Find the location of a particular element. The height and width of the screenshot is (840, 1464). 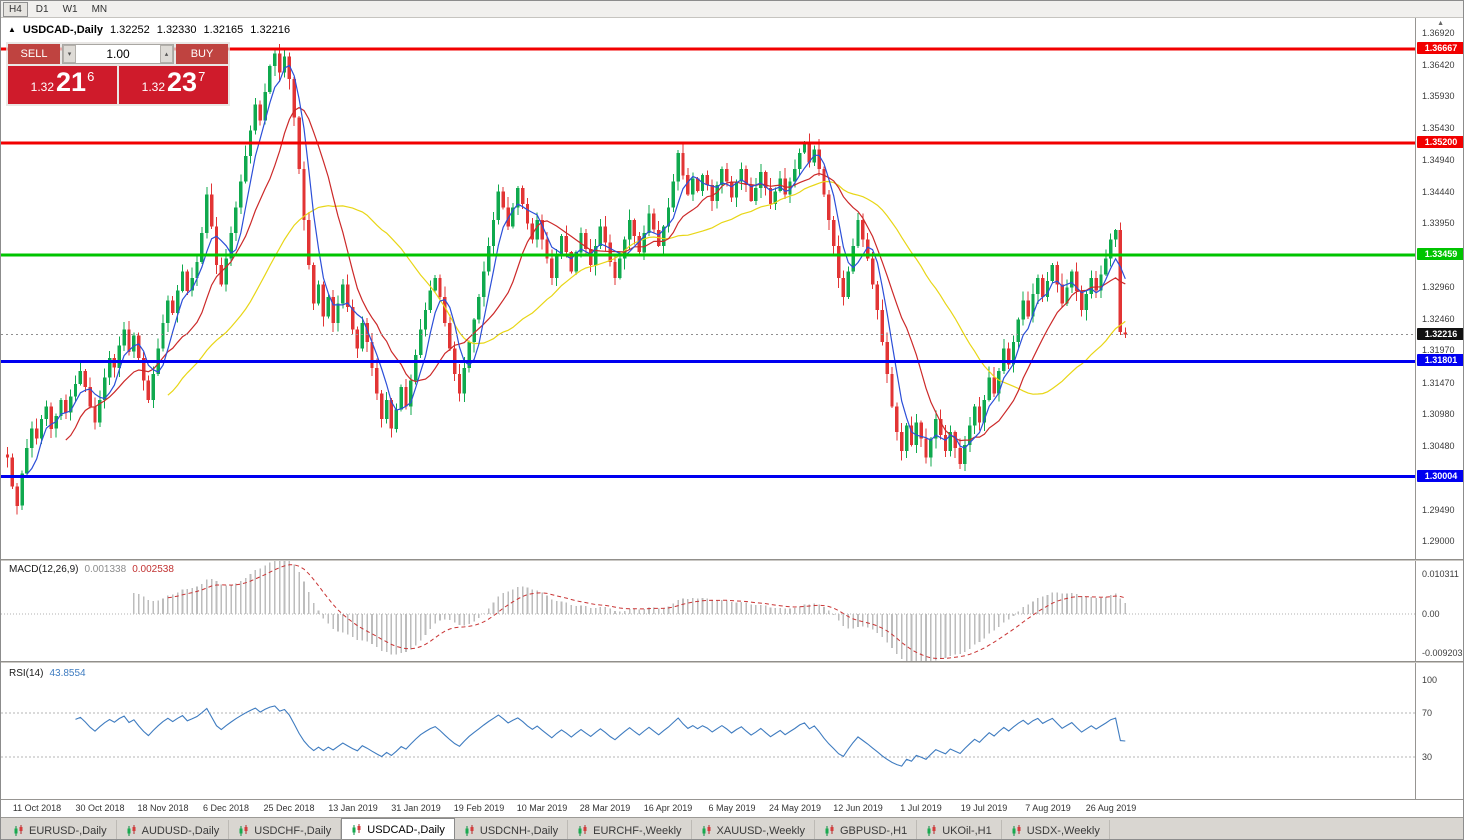

price-tick: 1.32960 is located at coordinates (1438, 287).